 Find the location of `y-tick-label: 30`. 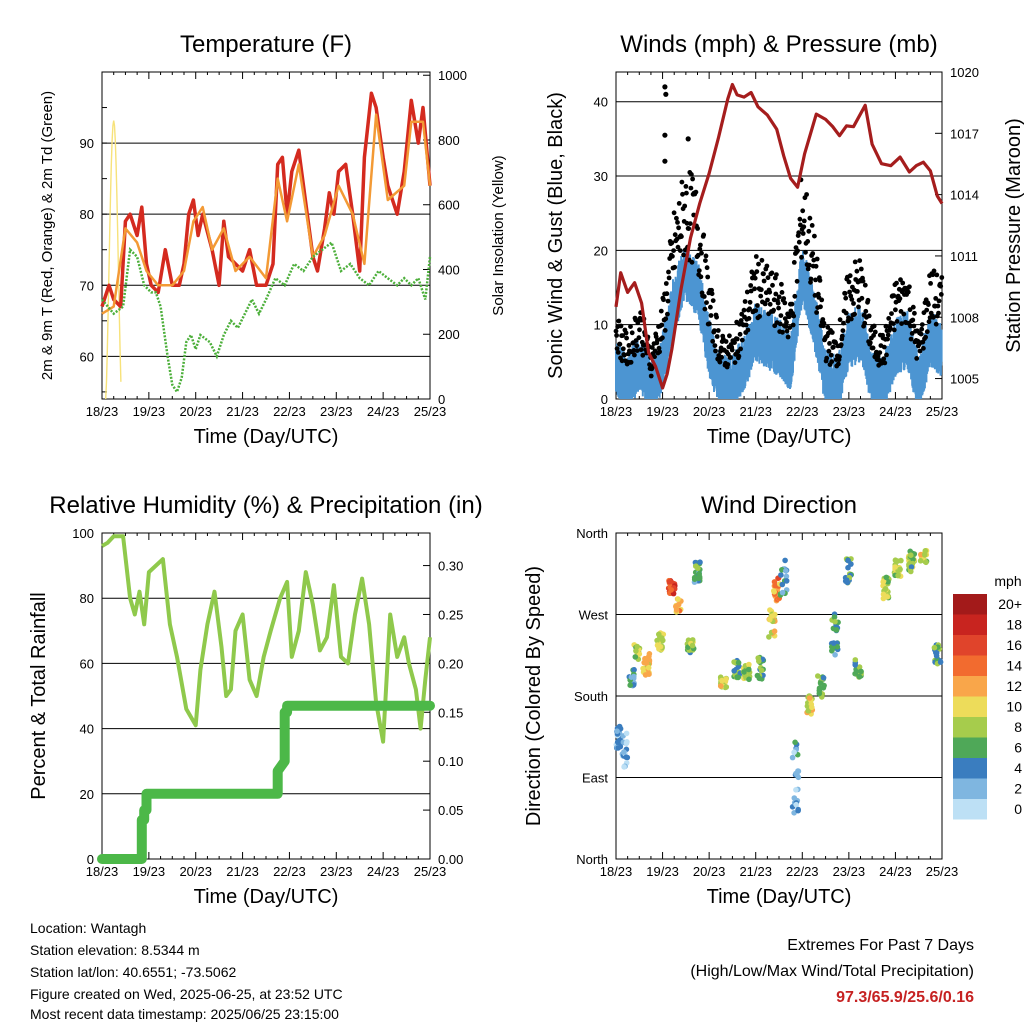

y-tick-label: 30 is located at coordinates (601, 176).